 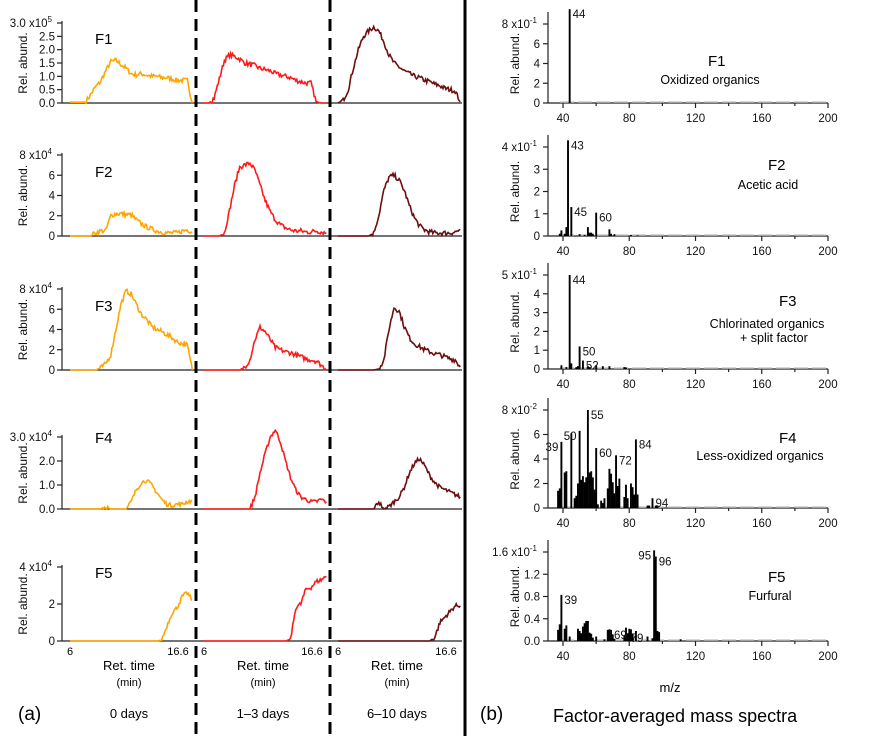 I want to click on y-tick-label: 3, so click(x=537, y=170).